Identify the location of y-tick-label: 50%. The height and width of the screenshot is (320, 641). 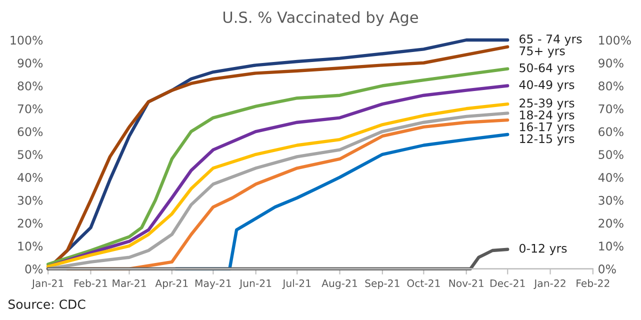
(30, 155).